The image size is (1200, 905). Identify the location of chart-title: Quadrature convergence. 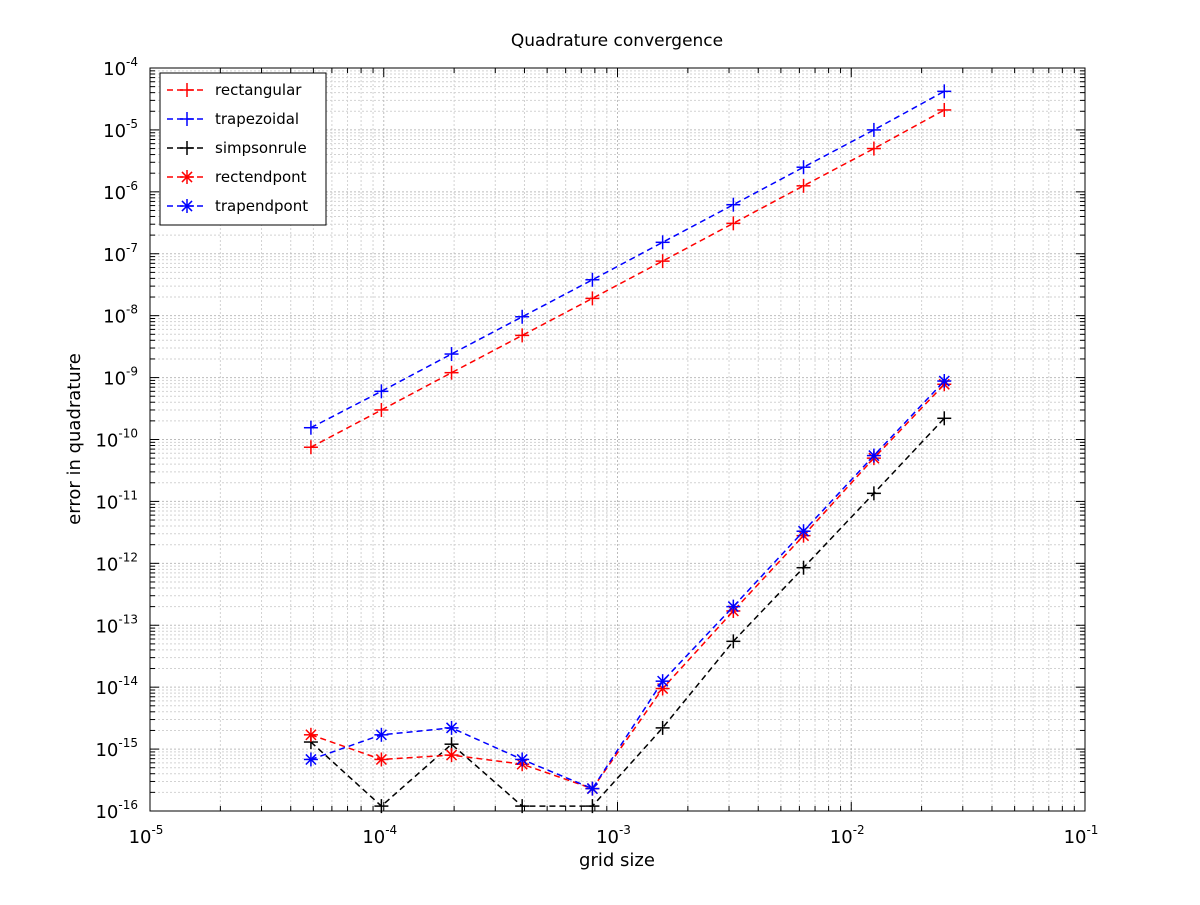
(617, 41).